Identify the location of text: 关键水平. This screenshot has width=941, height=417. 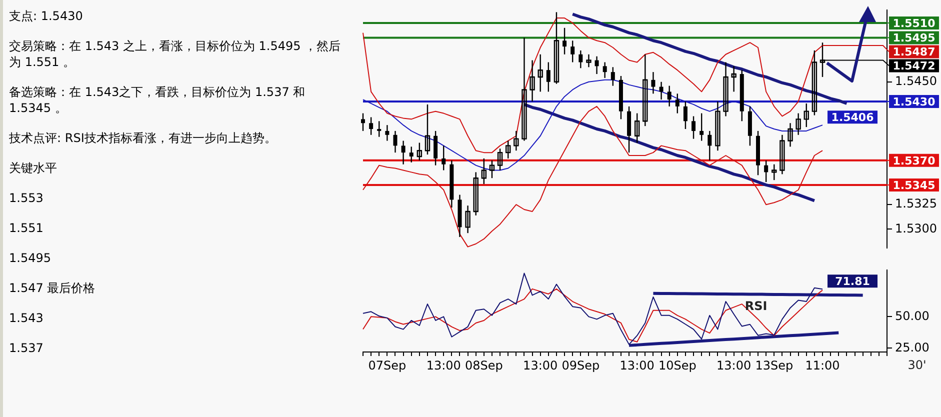
(33, 168).